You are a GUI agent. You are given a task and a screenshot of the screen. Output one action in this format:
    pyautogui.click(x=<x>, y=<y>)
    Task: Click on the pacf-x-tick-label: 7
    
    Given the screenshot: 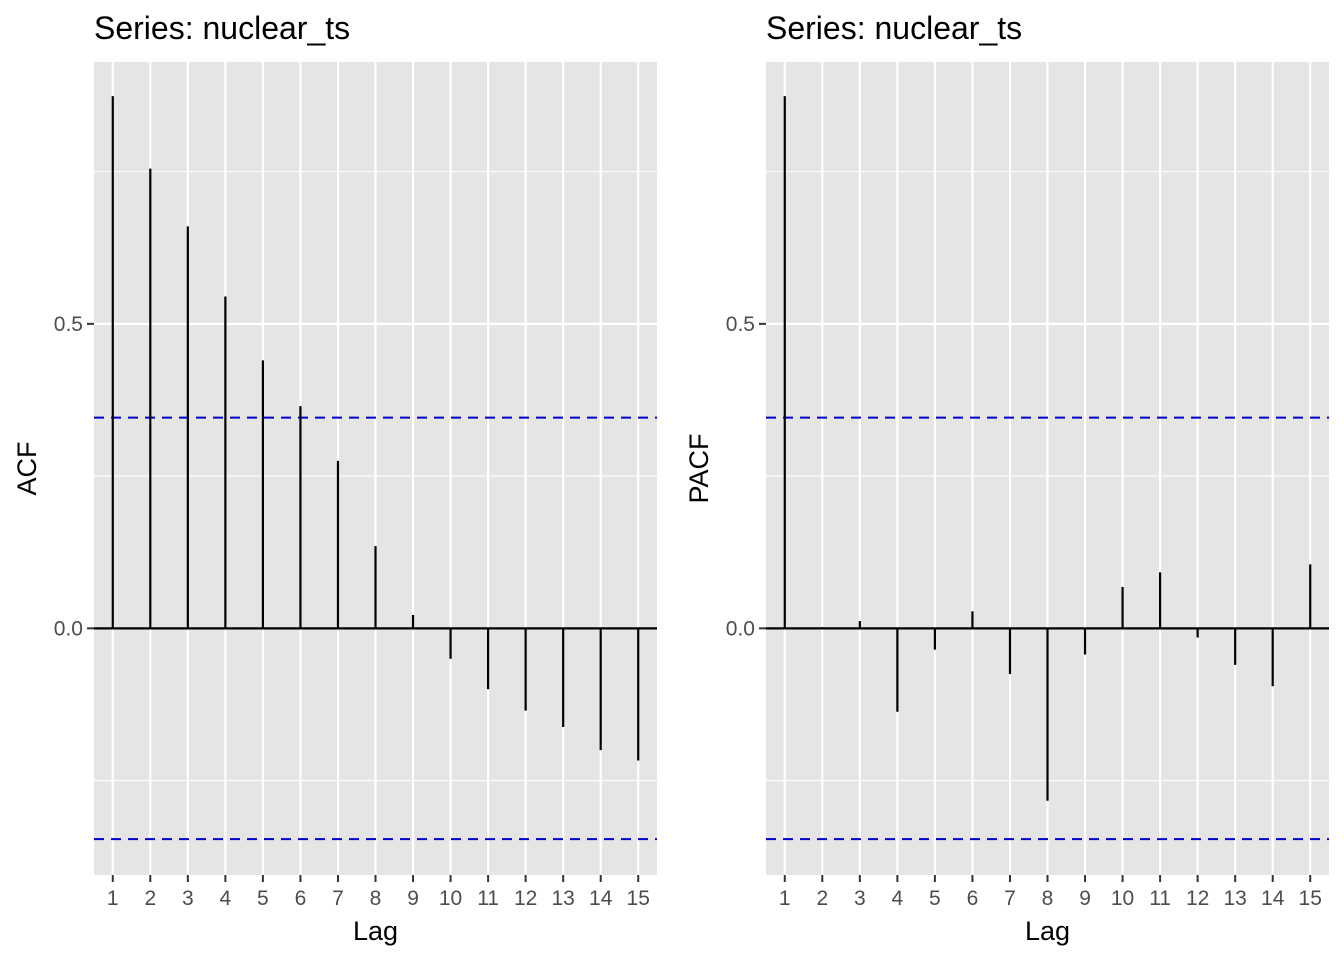 What is the action you would take?
    pyautogui.click(x=1010, y=898)
    